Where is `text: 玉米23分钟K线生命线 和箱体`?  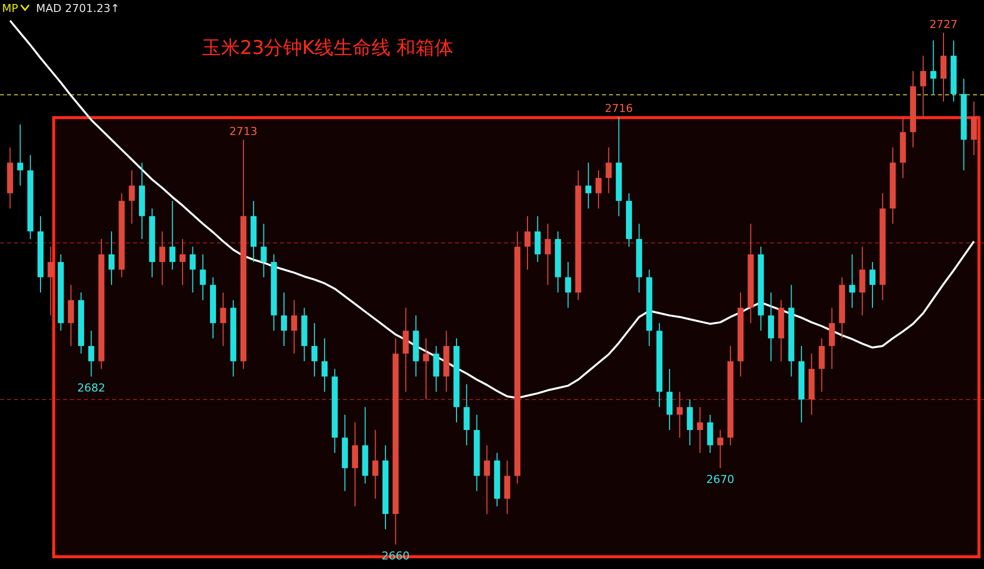
text: 玉米23分钟K线生命线 和箱体 is located at coordinates (328, 48).